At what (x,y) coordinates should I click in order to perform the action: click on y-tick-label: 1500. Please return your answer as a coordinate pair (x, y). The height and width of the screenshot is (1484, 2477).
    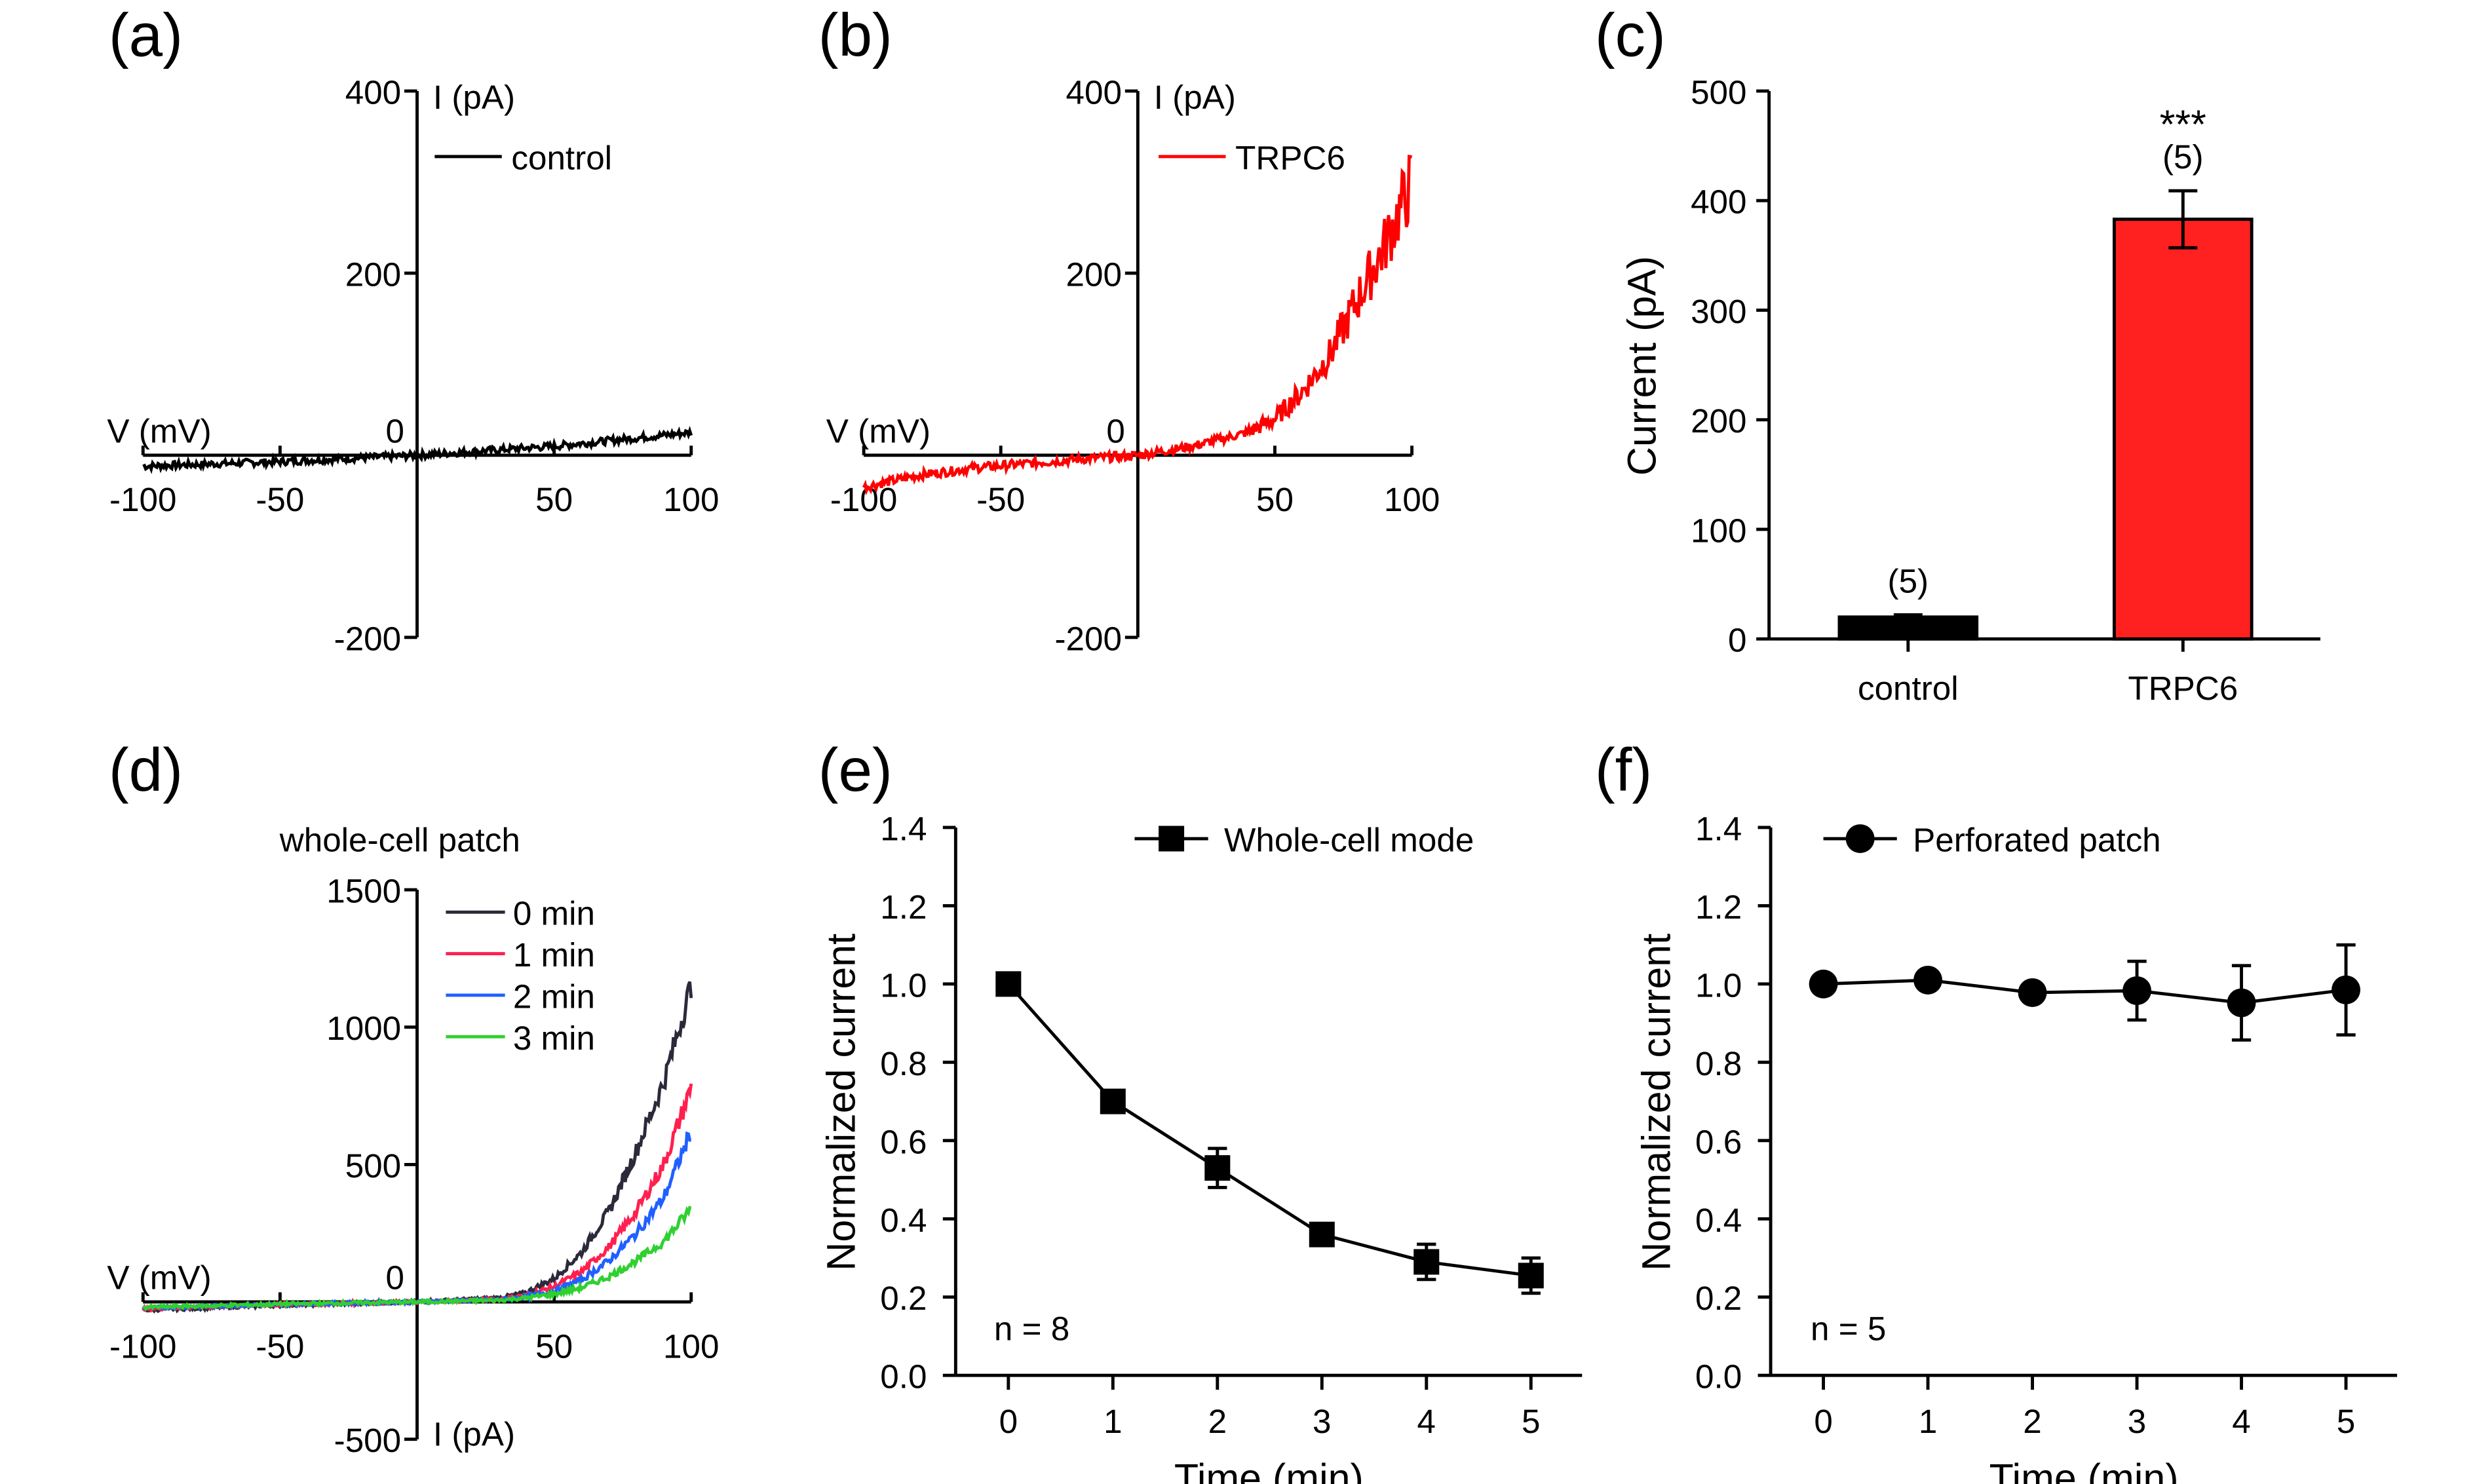
    Looking at the image, I should click on (363, 891).